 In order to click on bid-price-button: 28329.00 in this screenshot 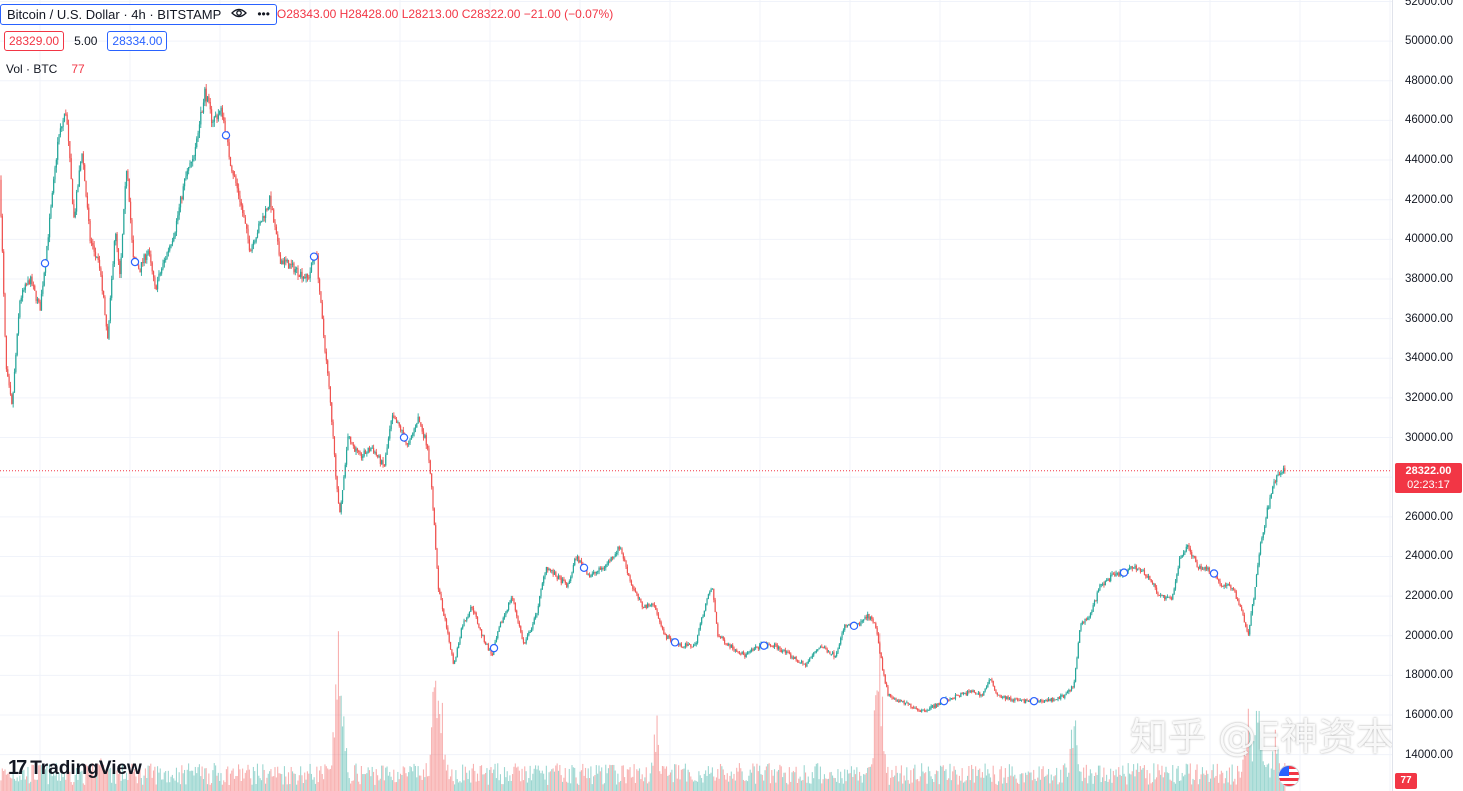, I will do `click(34, 41)`.